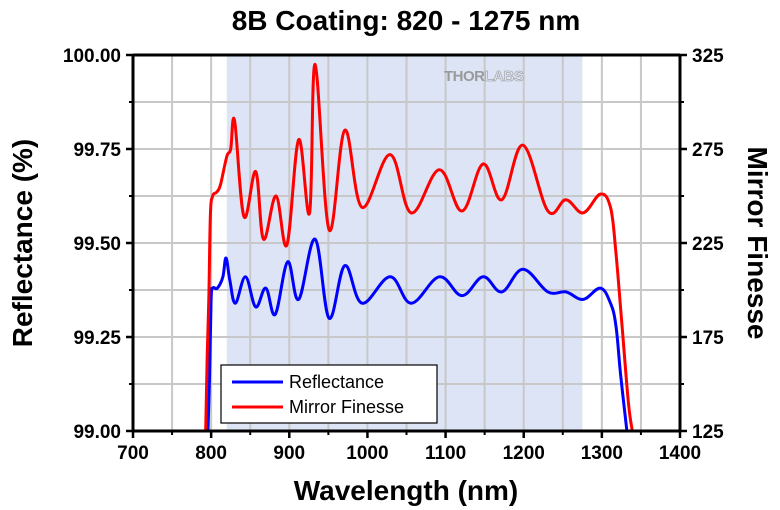 The image size is (780, 510). Describe the element at coordinates (504, 76) in the screenshot. I see `watermark-light: LABS` at that location.